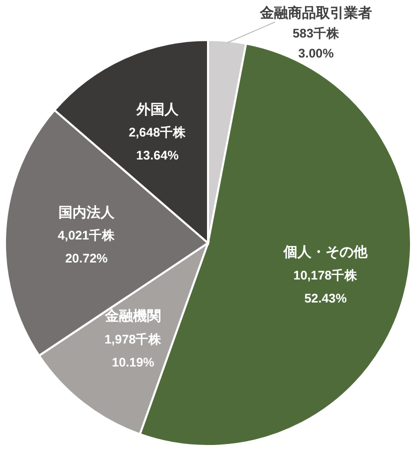 Image resolution: width=414 pixels, height=449 pixels. Describe the element at coordinates (133, 362) in the screenshot. I see `text: 10.19%` at that location.